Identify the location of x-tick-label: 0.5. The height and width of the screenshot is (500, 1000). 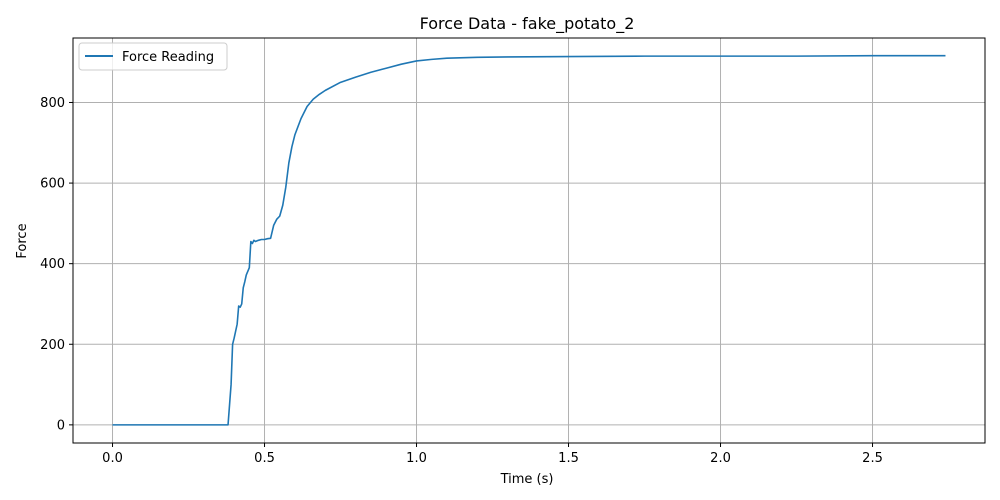
(264, 458).